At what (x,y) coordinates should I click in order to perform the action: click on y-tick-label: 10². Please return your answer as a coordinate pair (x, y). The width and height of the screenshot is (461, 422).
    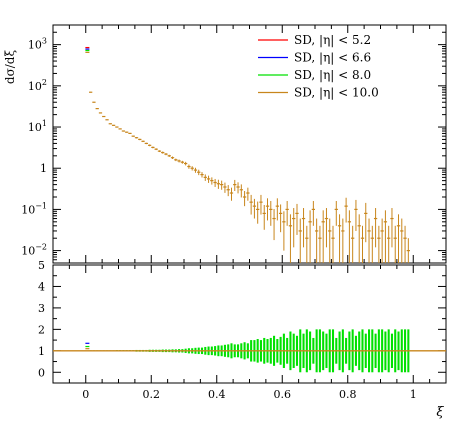
    Looking at the image, I should click on (37, 85).